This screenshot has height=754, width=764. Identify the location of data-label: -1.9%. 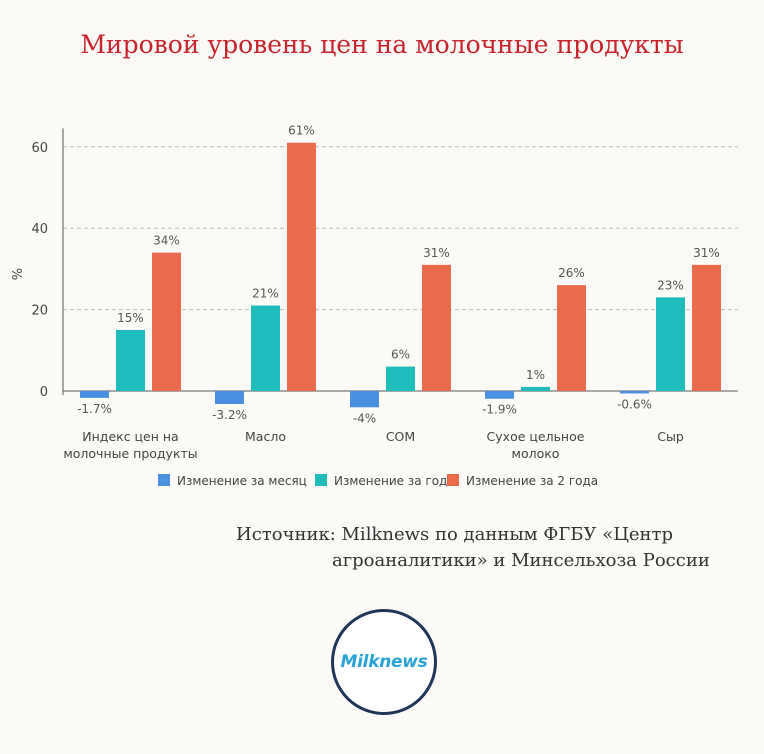
(499, 410).